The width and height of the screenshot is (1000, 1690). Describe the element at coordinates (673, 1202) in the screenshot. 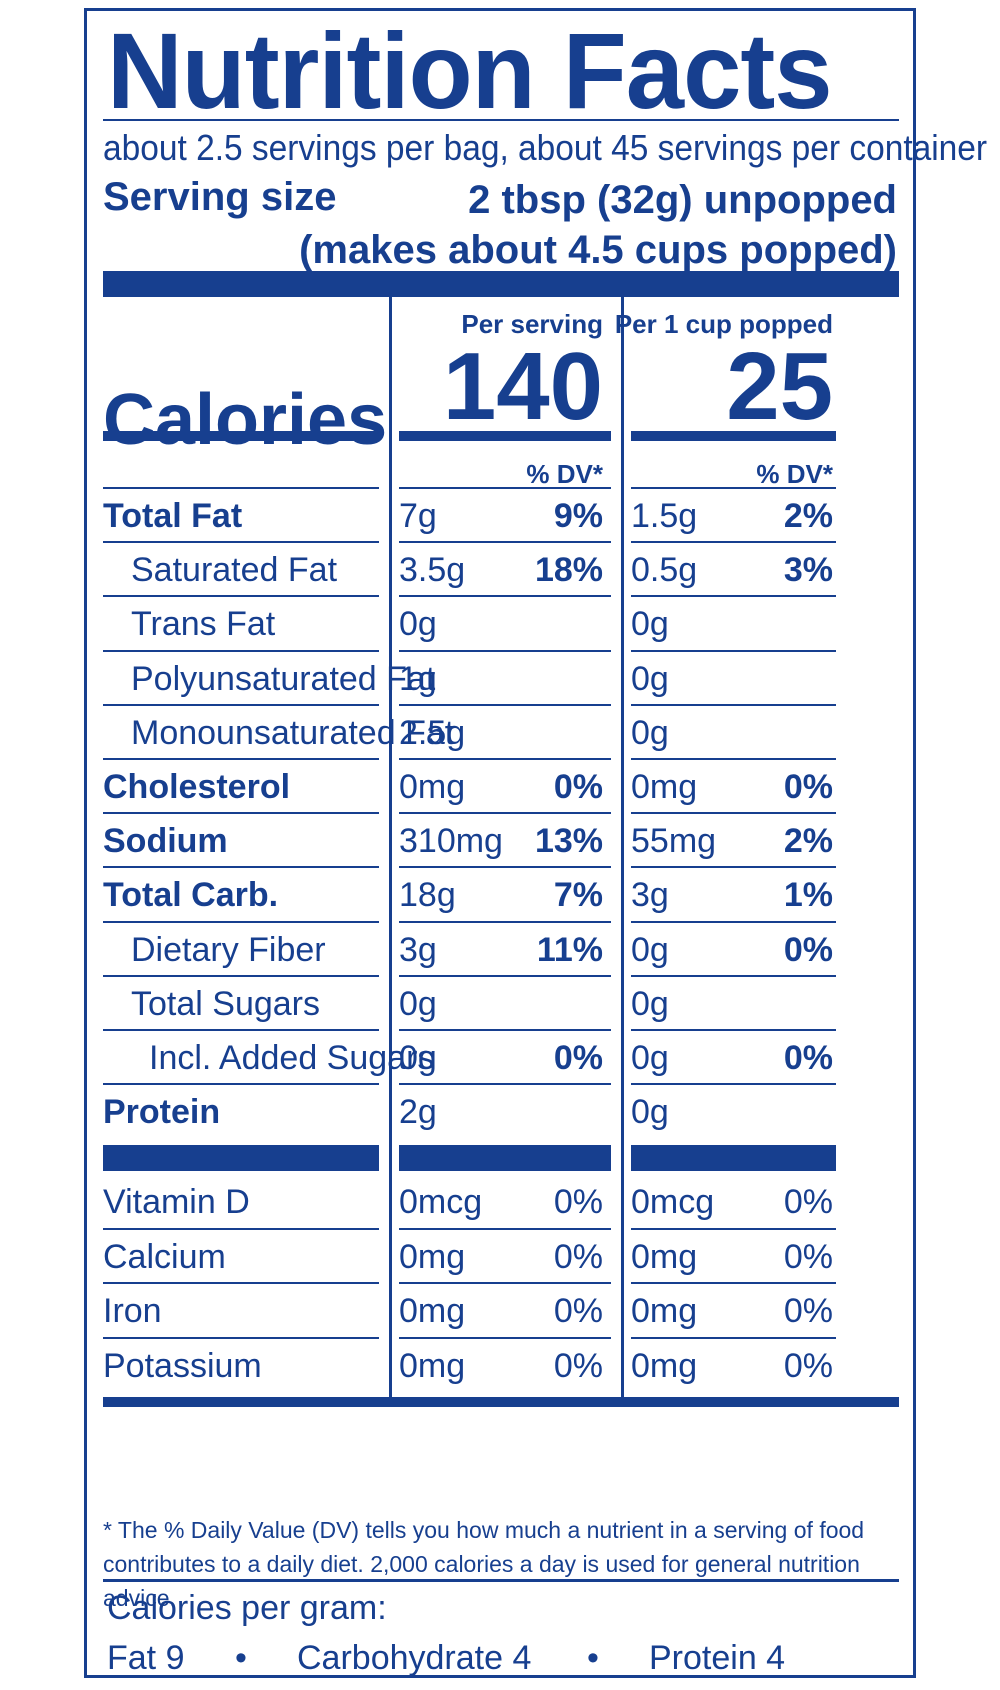

I see `amount-per-cup: 0mcg` at that location.